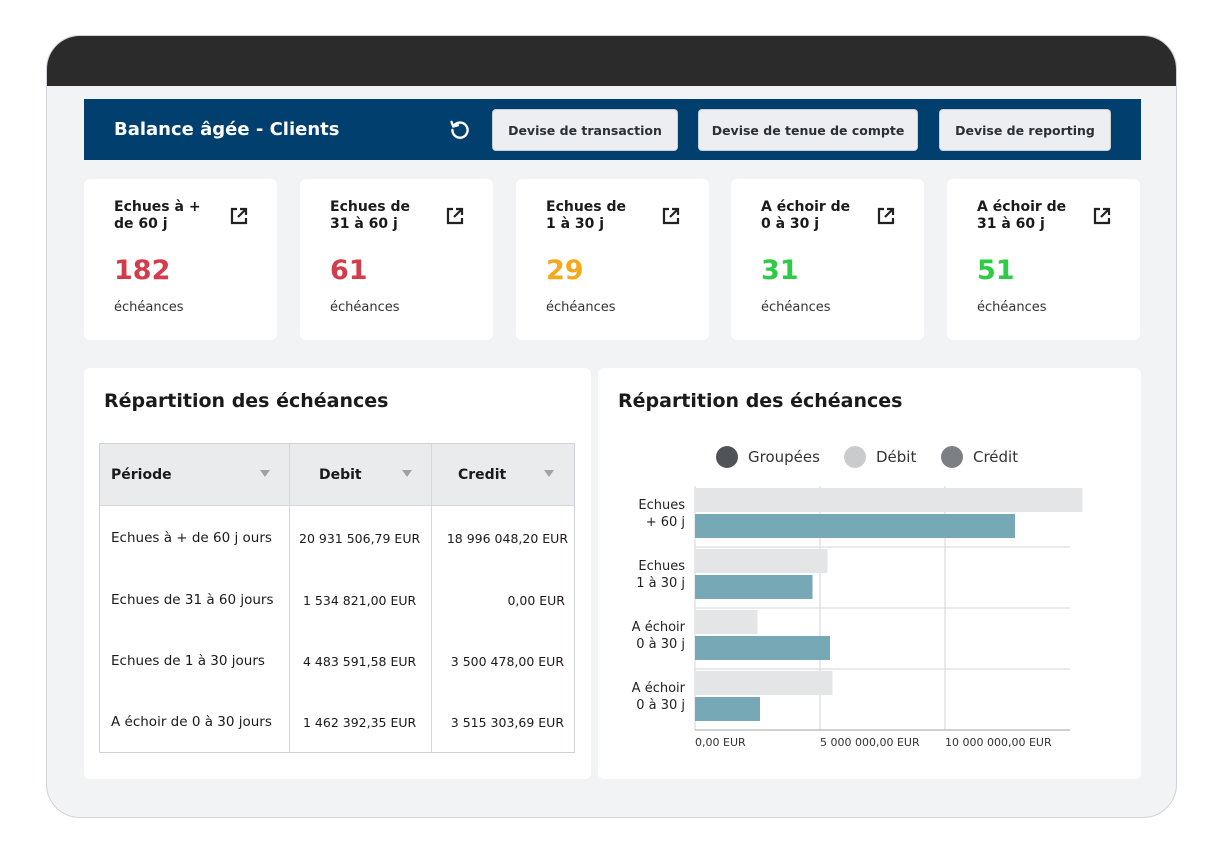 The height and width of the screenshot is (856, 1214). What do you see at coordinates (1025, 130) in the screenshot?
I see `reporting-currency-button: Devise de reporting` at bounding box center [1025, 130].